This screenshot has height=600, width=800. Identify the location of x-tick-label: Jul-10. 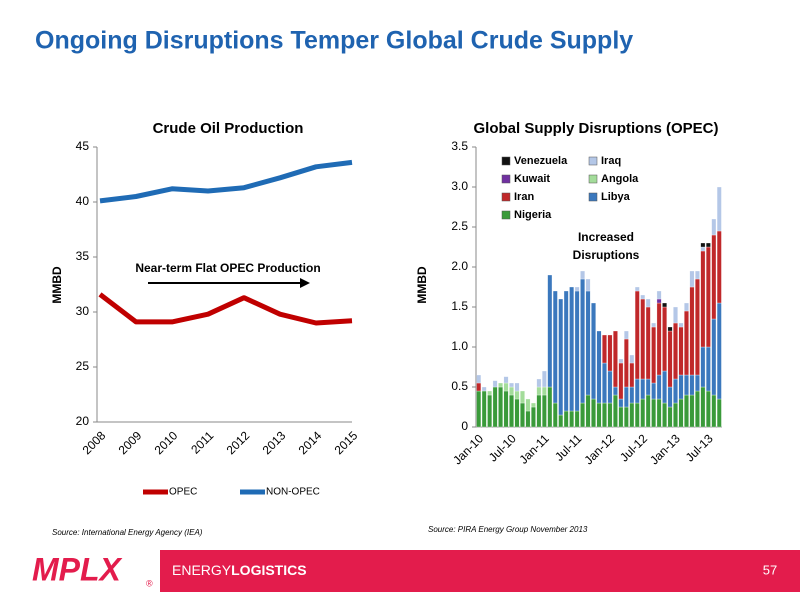
(502, 447).